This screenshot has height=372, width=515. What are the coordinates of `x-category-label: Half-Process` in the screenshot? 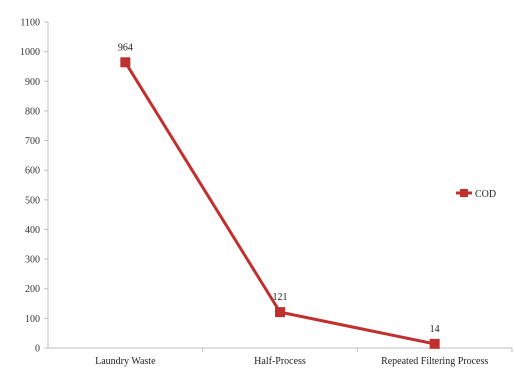 It's located at (280, 361).